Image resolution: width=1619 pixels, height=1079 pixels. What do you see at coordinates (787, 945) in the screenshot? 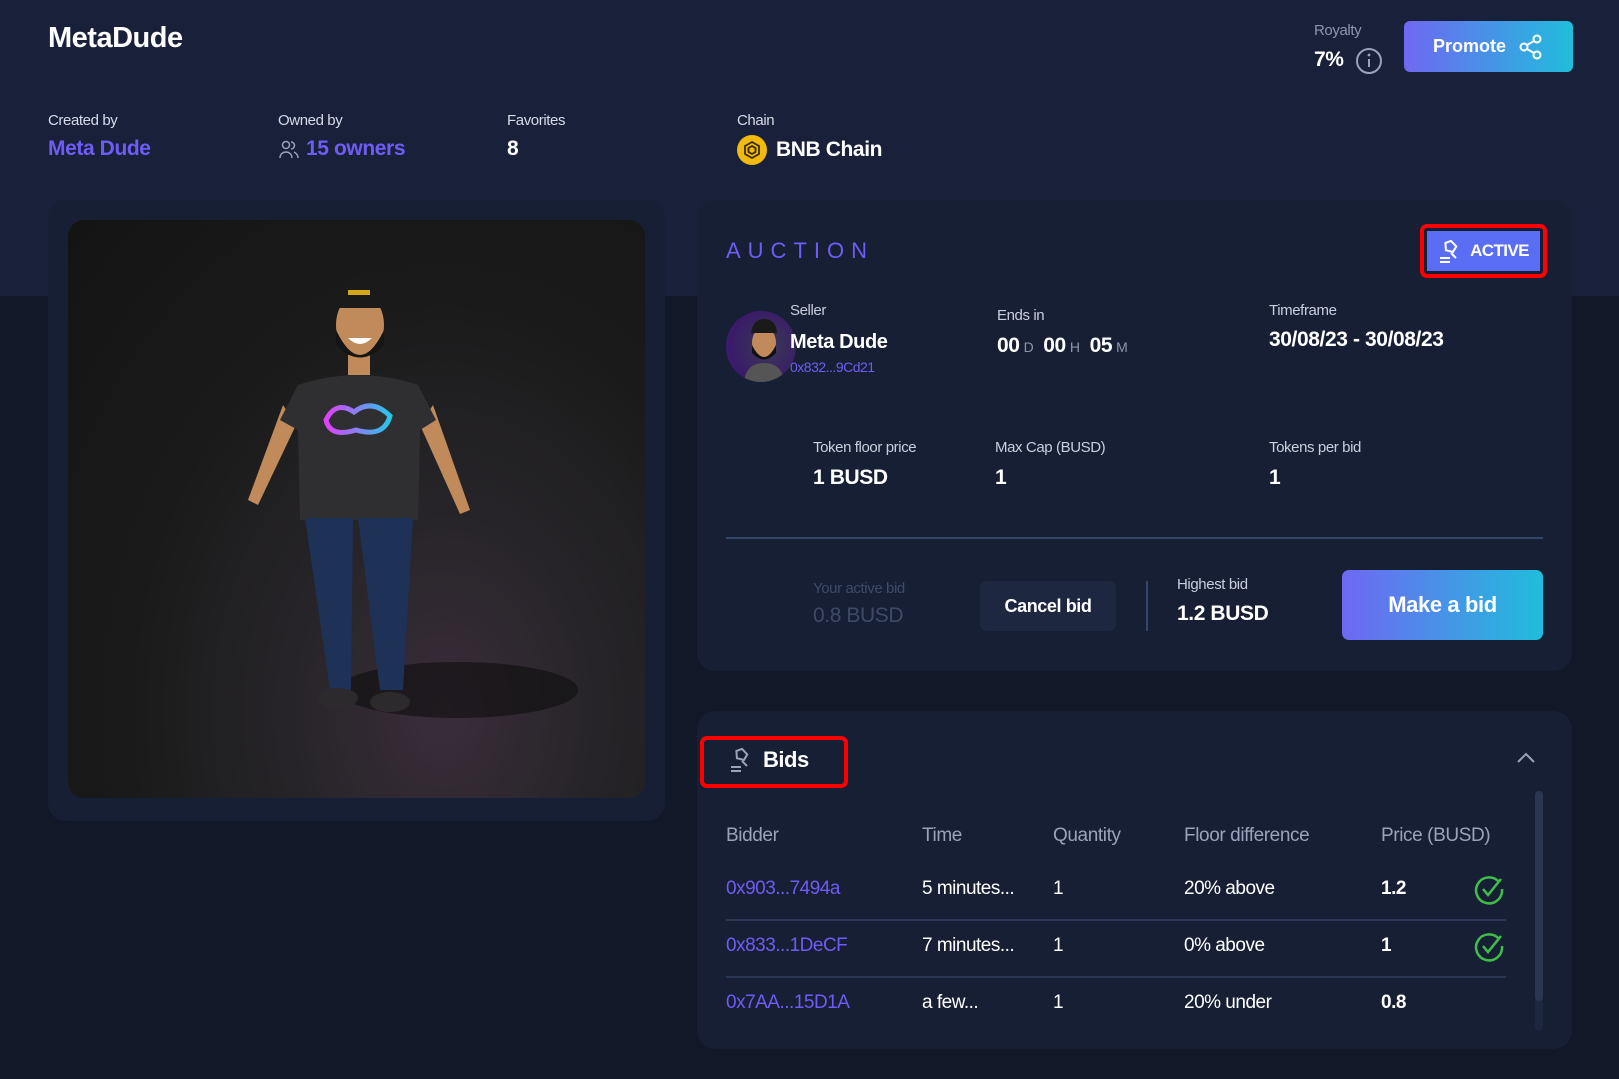
I see `bidder-link: 0x833...1DeCF` at bounding box center [787, 945].